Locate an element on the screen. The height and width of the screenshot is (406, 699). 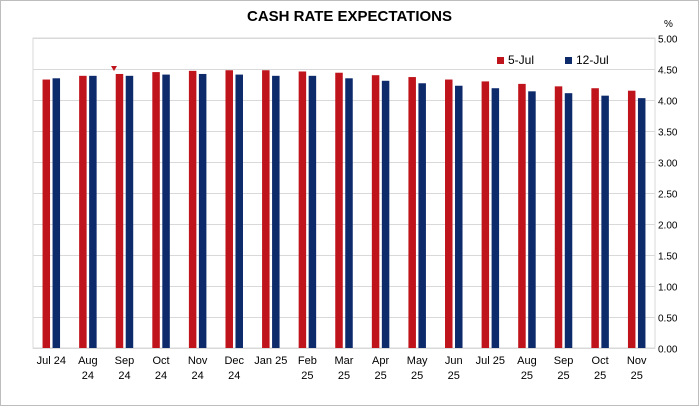
y-tick-label: 2.50 is located at coordinates (668, 195).